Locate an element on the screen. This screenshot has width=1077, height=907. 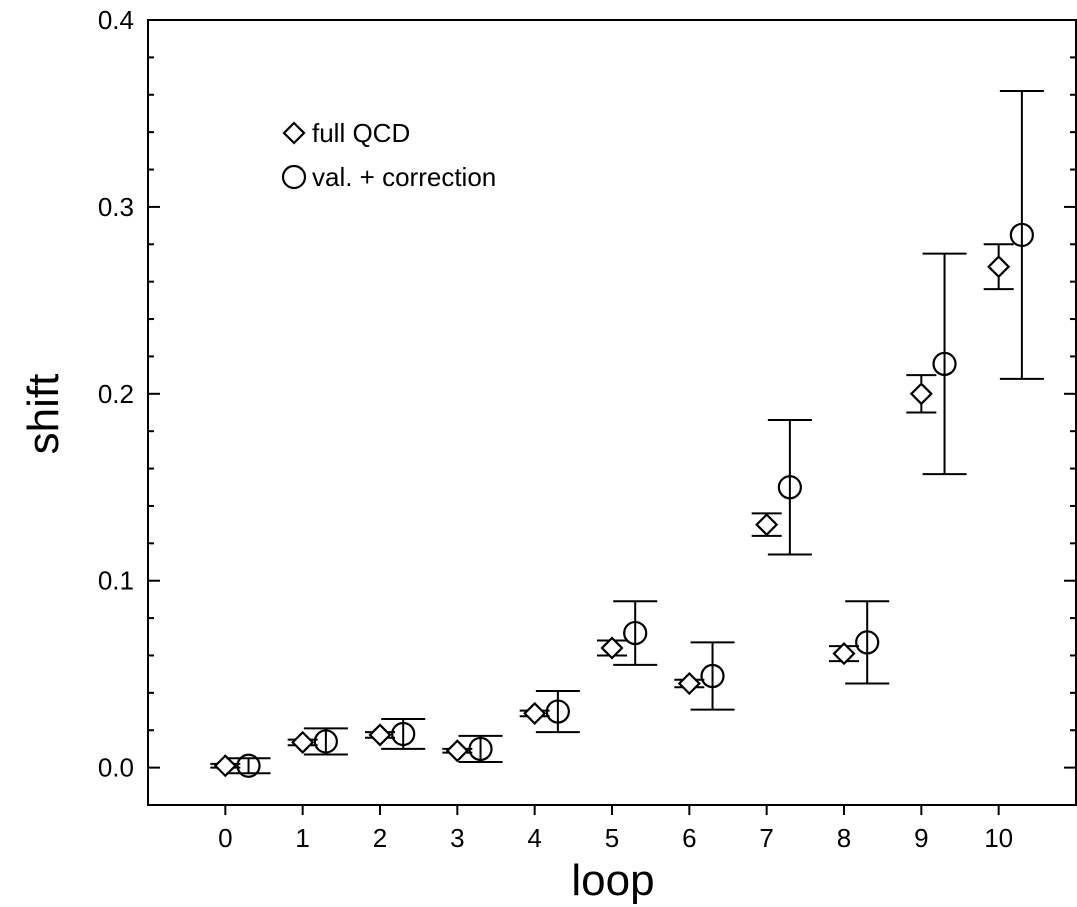
x-tick-label: 4 is located at coordinates (534, 838).